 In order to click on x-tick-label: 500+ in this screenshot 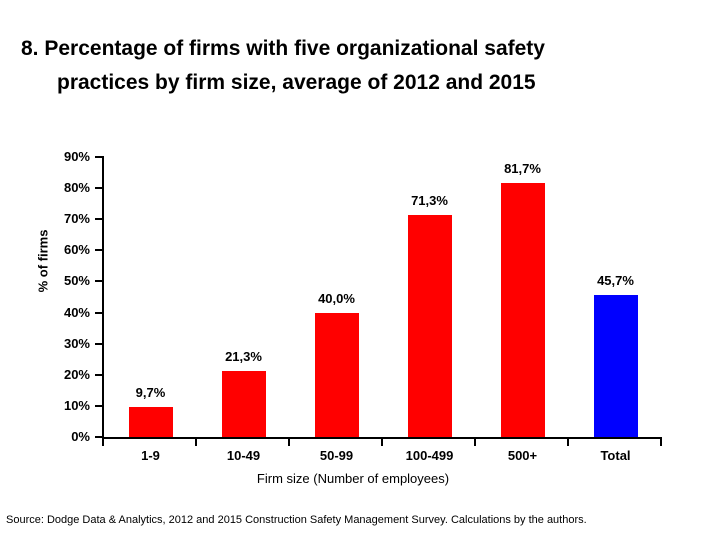, I will do `click(522, 455)`.